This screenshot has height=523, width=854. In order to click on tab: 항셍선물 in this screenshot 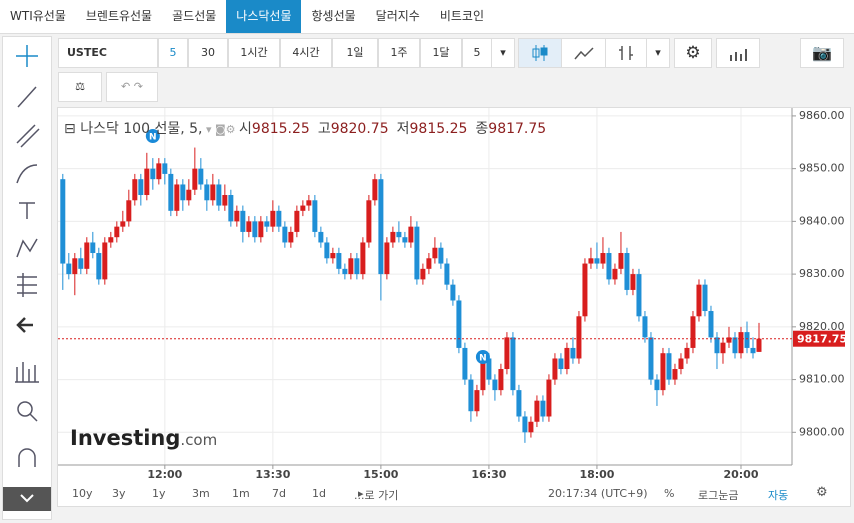, I will do `click(333, 16)`.